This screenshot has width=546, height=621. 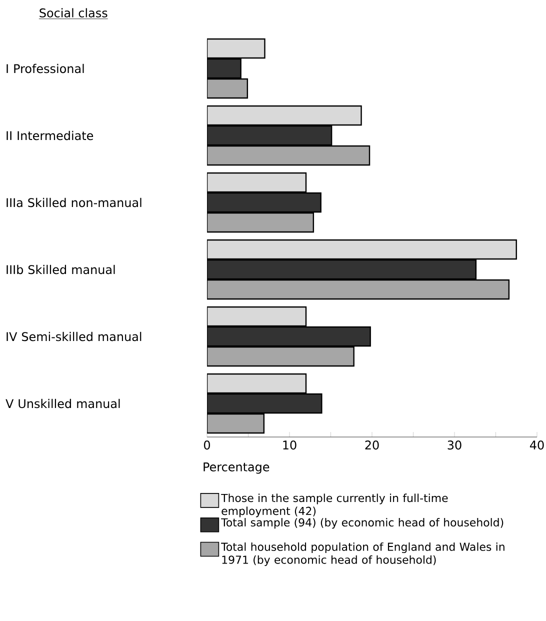 What do you see at coordinates (362, 554) in the screenshot?
I see `legend-label: Total household population of England and Wales in 1971 (by economic head of household)` at bounding box center [362, 554].